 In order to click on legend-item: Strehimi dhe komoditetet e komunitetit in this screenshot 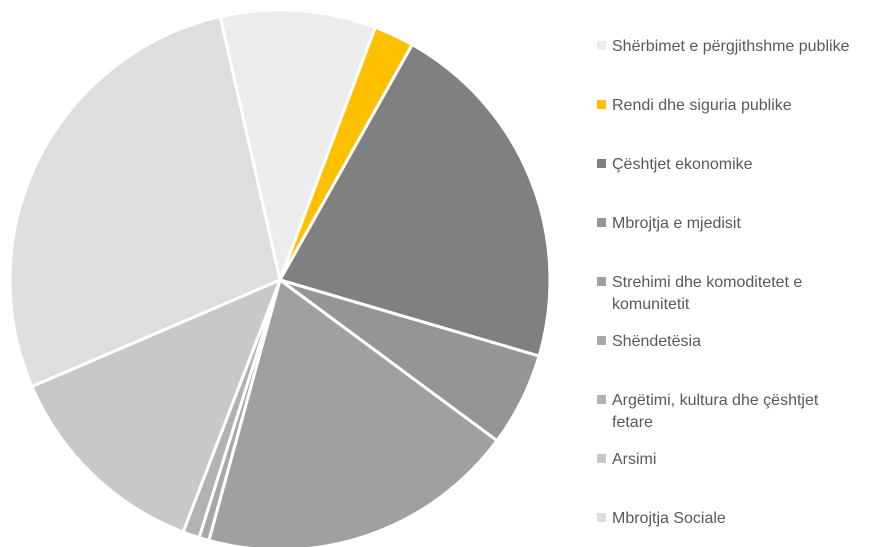, I will do `click(727, 294)`.